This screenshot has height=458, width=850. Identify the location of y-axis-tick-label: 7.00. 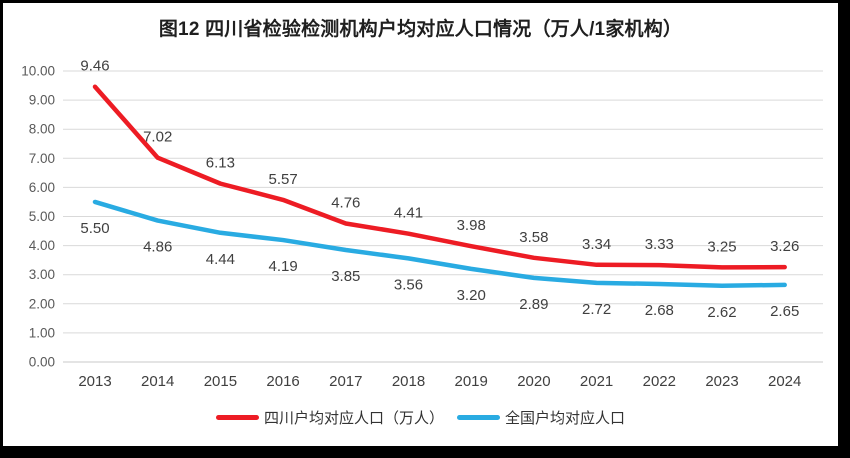
(42, 158).